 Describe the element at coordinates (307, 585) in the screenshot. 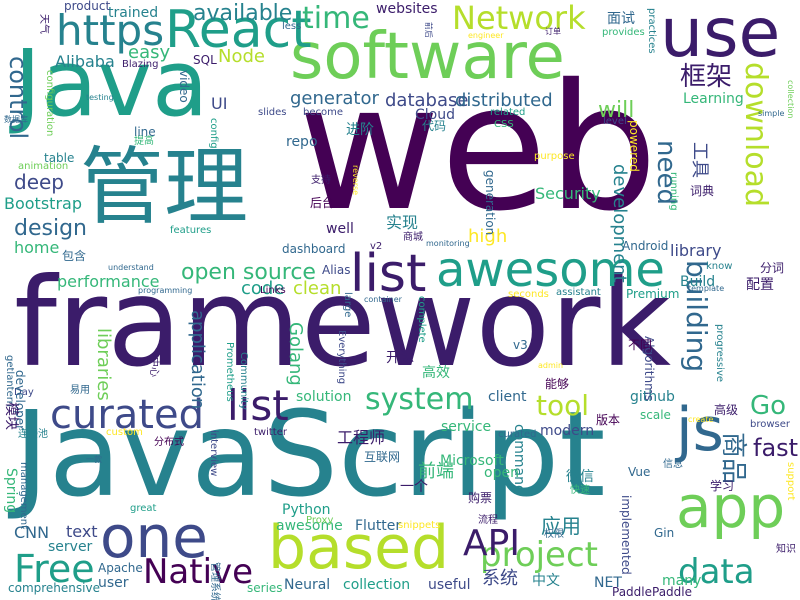

I see `word-neural: Neural` at that location.